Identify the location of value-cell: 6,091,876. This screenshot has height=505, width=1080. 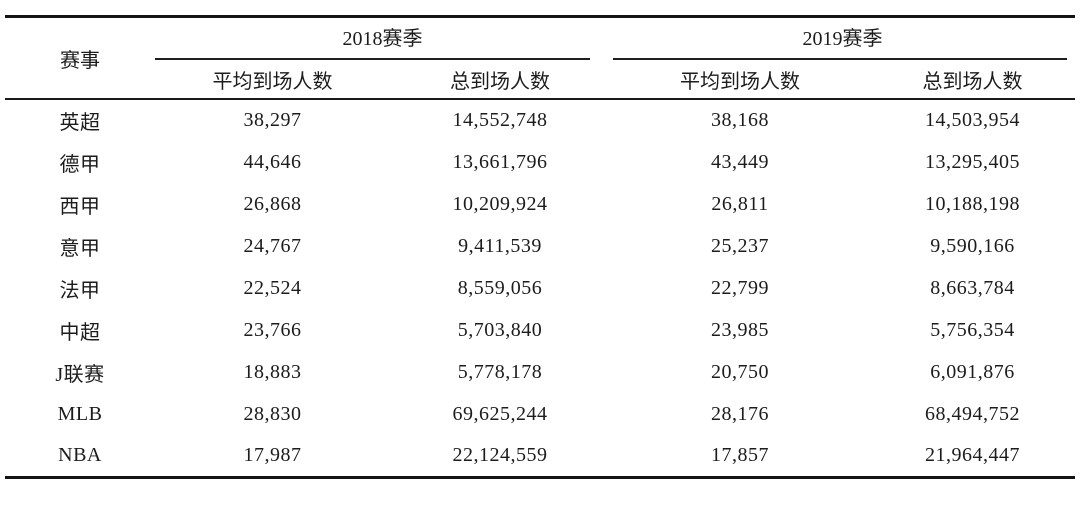
(972, 371).